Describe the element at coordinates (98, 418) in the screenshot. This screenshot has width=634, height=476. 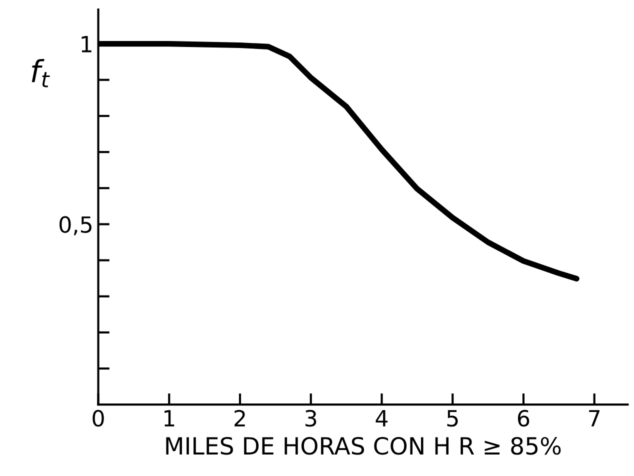
I see `x-tick-label: 0` at that location.